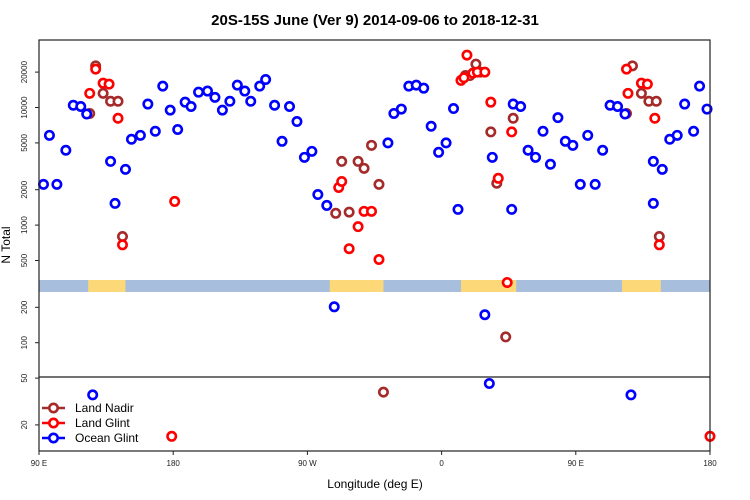 This screenshot has width=750, height=500. Describe the element at coordinates (24, 342) in the screenshot. I see `y-tick-label: 100` at that location.